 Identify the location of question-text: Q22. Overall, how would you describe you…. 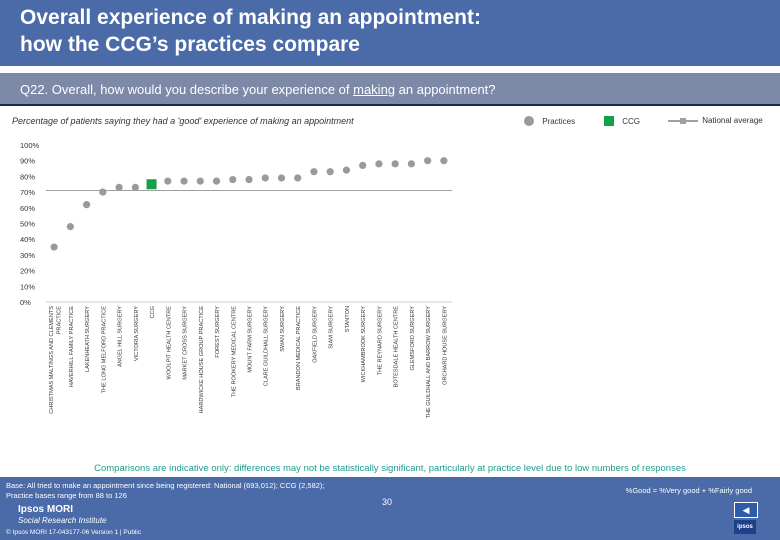
(258, 90).